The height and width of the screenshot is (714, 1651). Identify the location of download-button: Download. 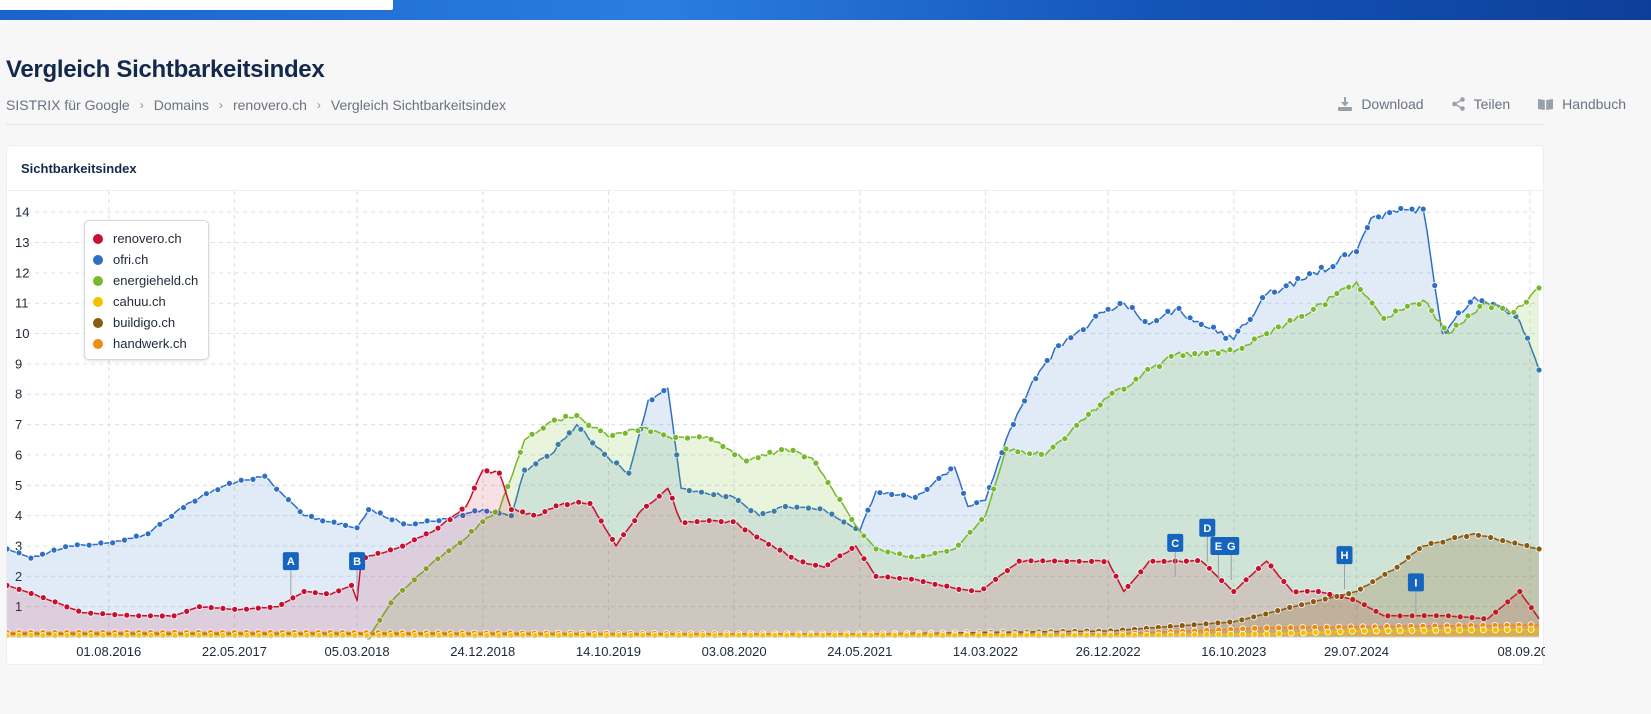
(1381, 104).